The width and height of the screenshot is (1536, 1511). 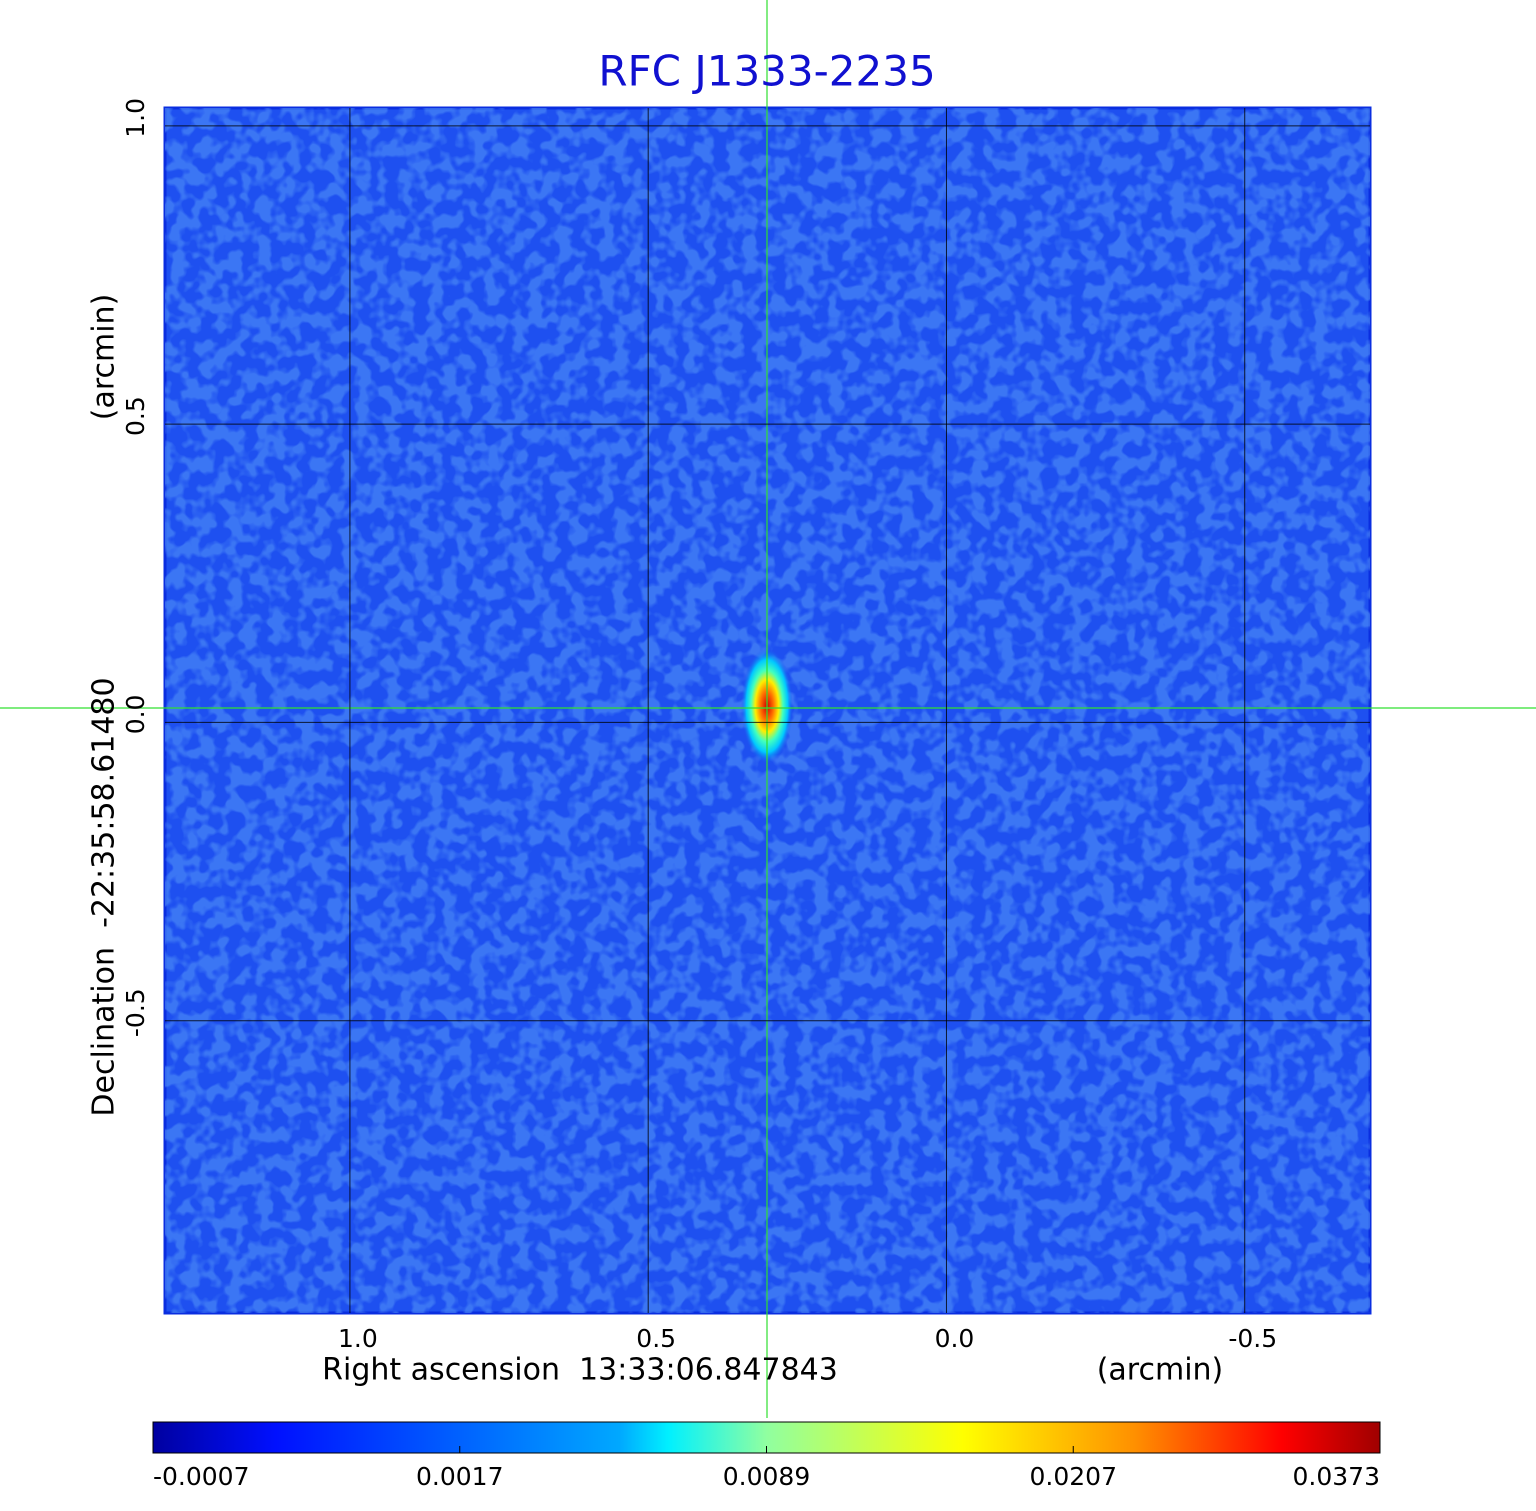 What do you see at coordinates (135, 416) in the screenshot?
I see `y-tick-label: 0.5` at bounding box center [135, 416].